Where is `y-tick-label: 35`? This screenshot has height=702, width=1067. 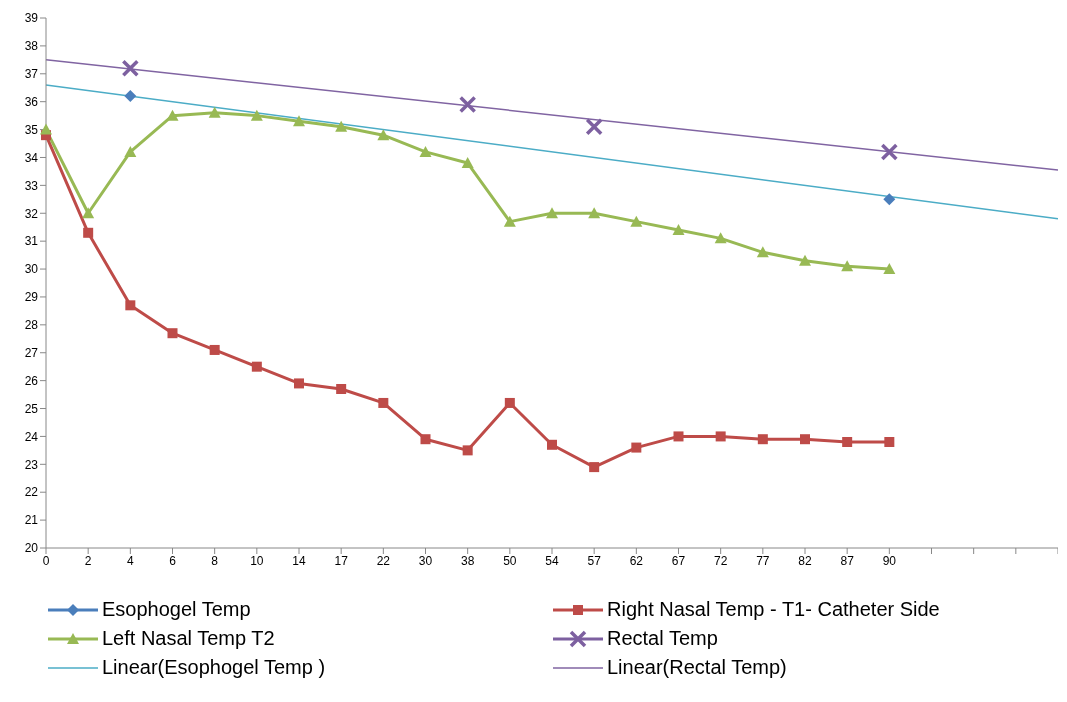 y-tick-label: 35 is located at coordinates (31, 129).